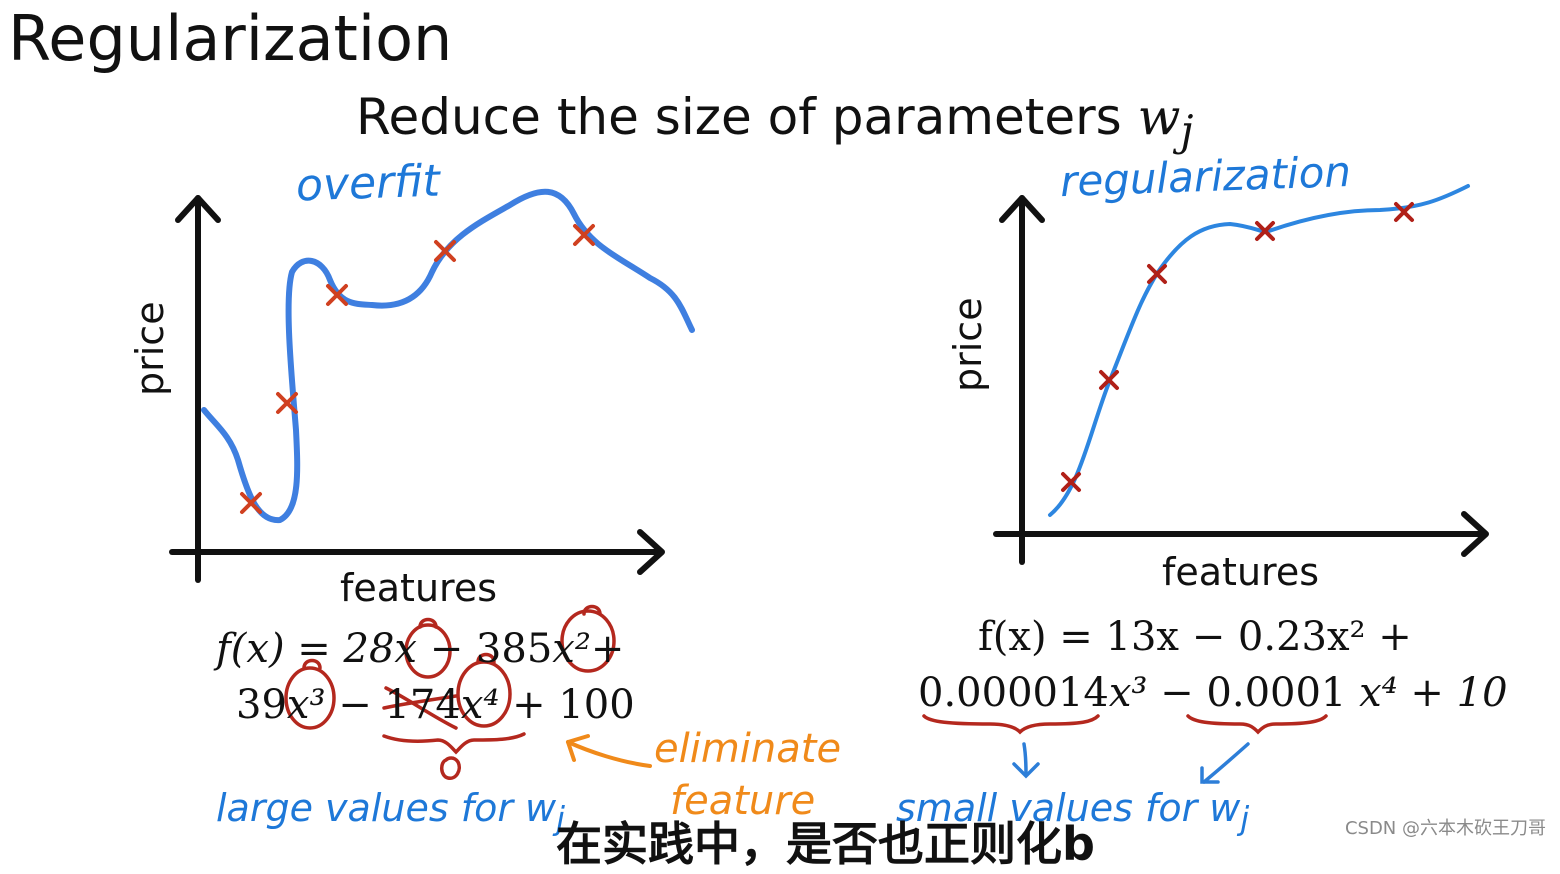 The image size is (1560, 874). Describe the element at coordinates (420, 649) in the screenshot. I see `left-equation-line1: f(x) = 28x − 385x²+` at that location.